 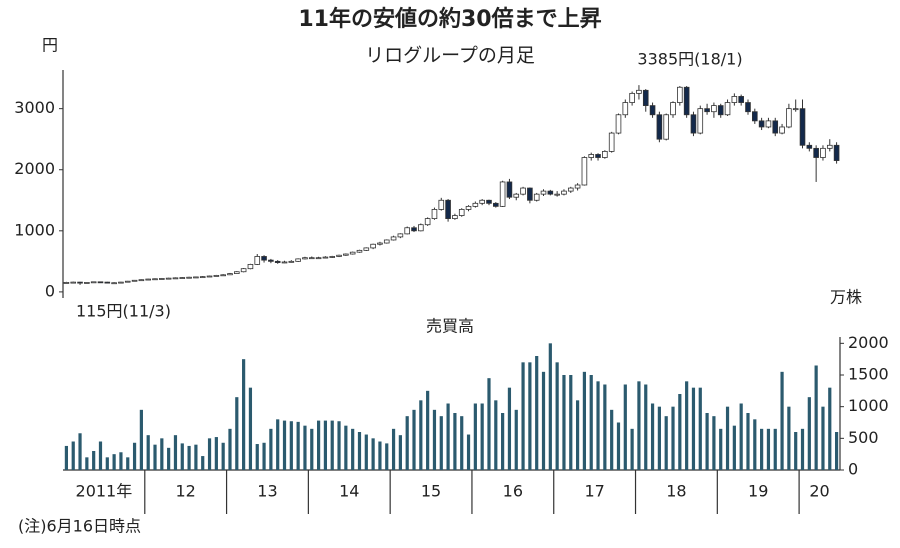 What do you see at coordinates (431, 491) in the screenshot?
I see `x-tick-label: 15` at bounding box center [431, 491].